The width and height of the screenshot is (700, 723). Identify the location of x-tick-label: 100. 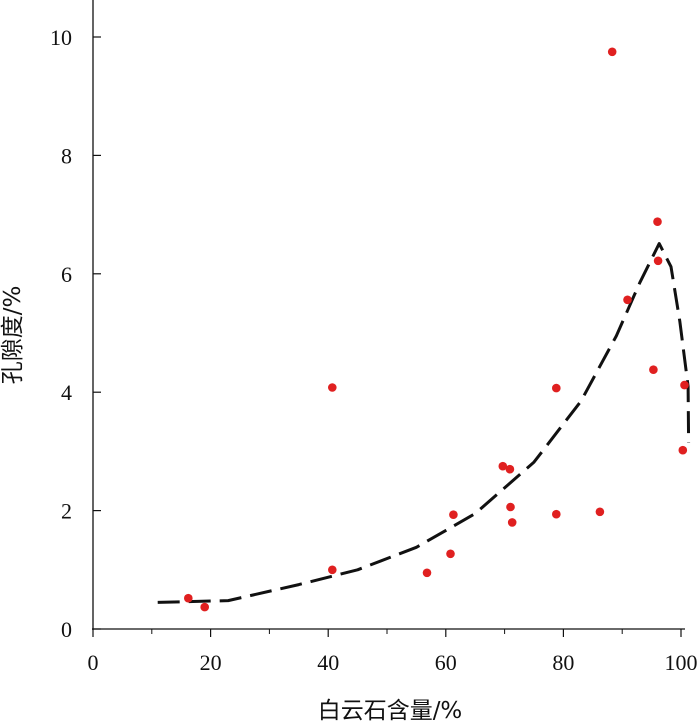
(681, 662).